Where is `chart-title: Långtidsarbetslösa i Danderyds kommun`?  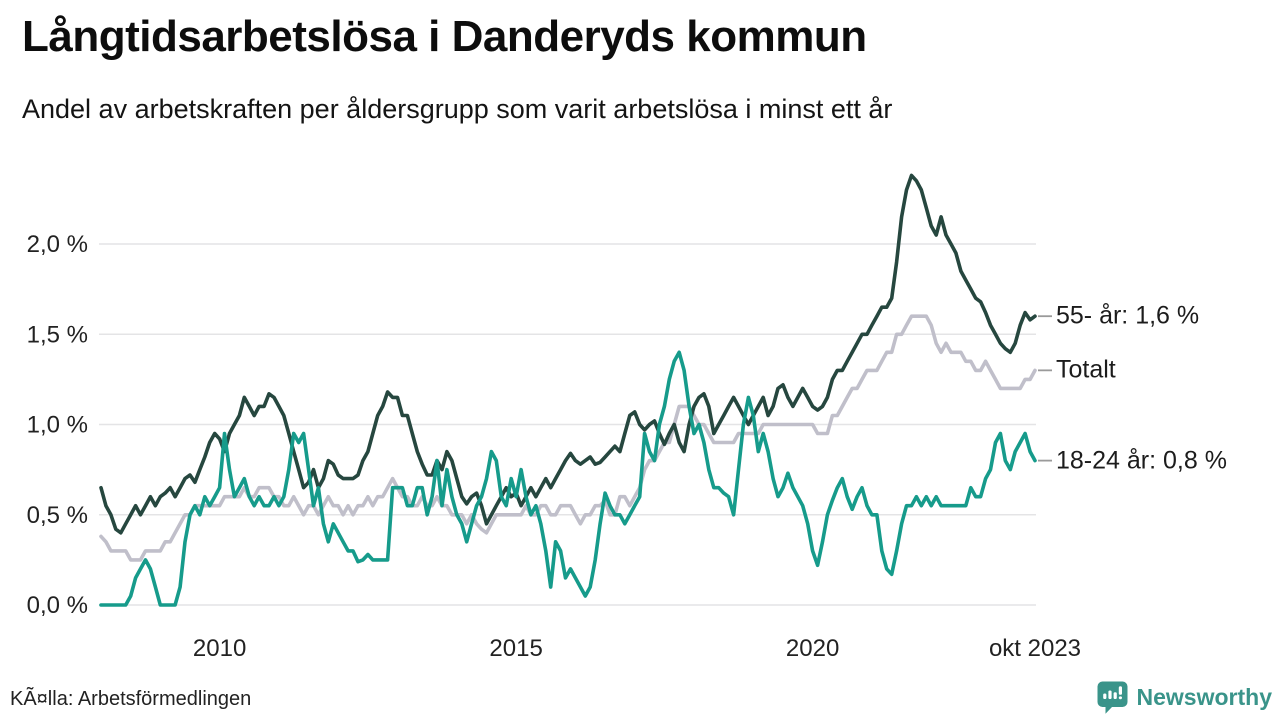 chart-title: Långtidsarbetslösa i Danderyds kommun is located at coordinates (444, 36).